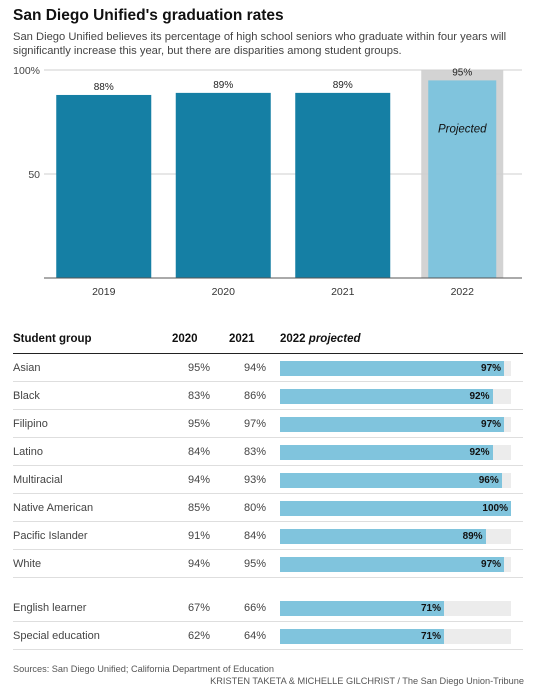 The image size is (543, 699). I want to click on row-value-2020: 62%, so click(198, 636).